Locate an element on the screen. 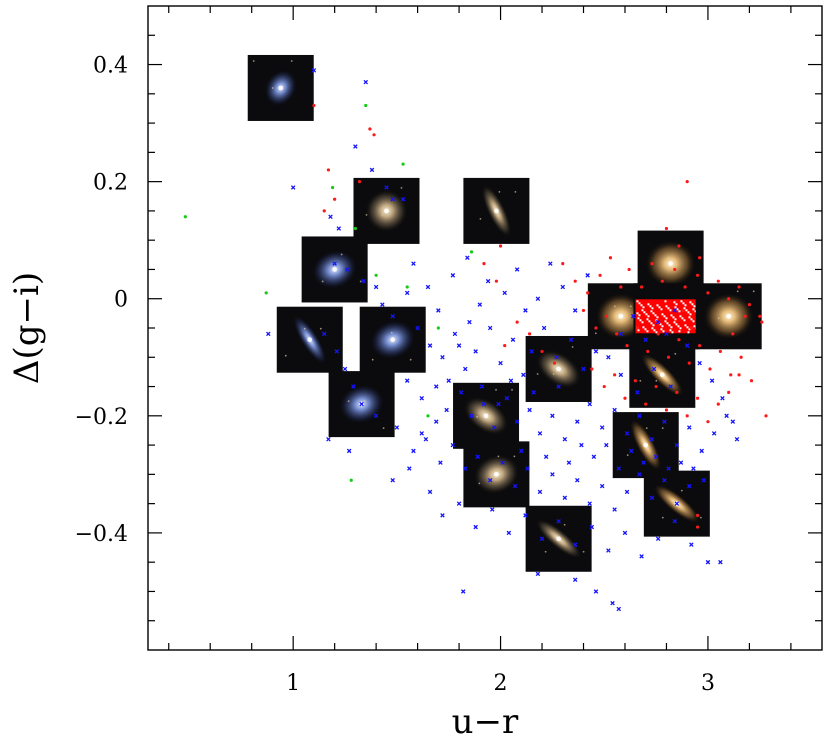 Image resolution: width=830 pixels, height=743 pixels. y-axis-label: Δ(g−i) is located at coordinates (27, 328).